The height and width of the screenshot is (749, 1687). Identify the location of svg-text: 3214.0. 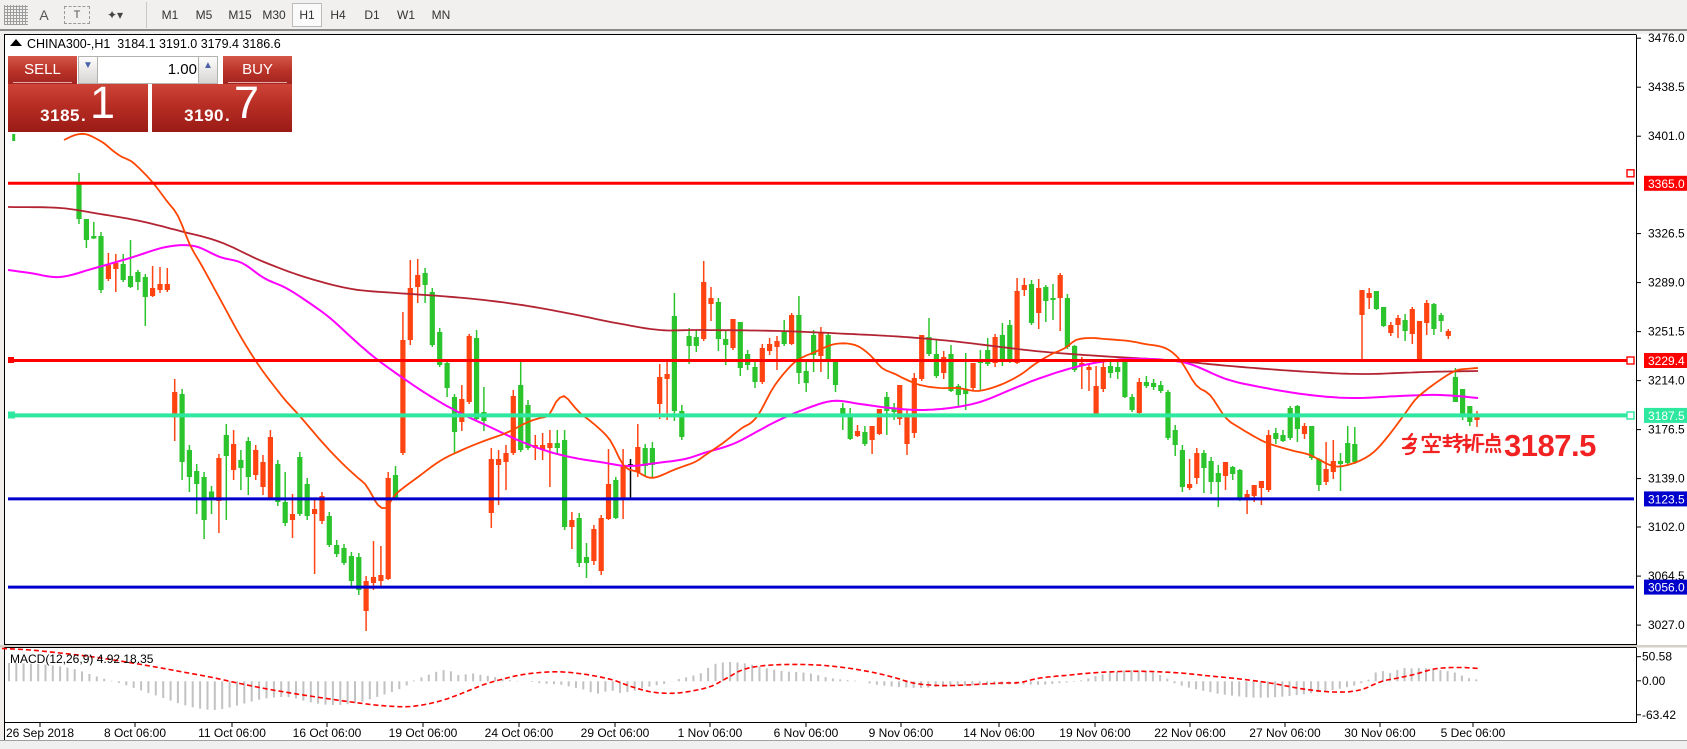
(1666, 381).